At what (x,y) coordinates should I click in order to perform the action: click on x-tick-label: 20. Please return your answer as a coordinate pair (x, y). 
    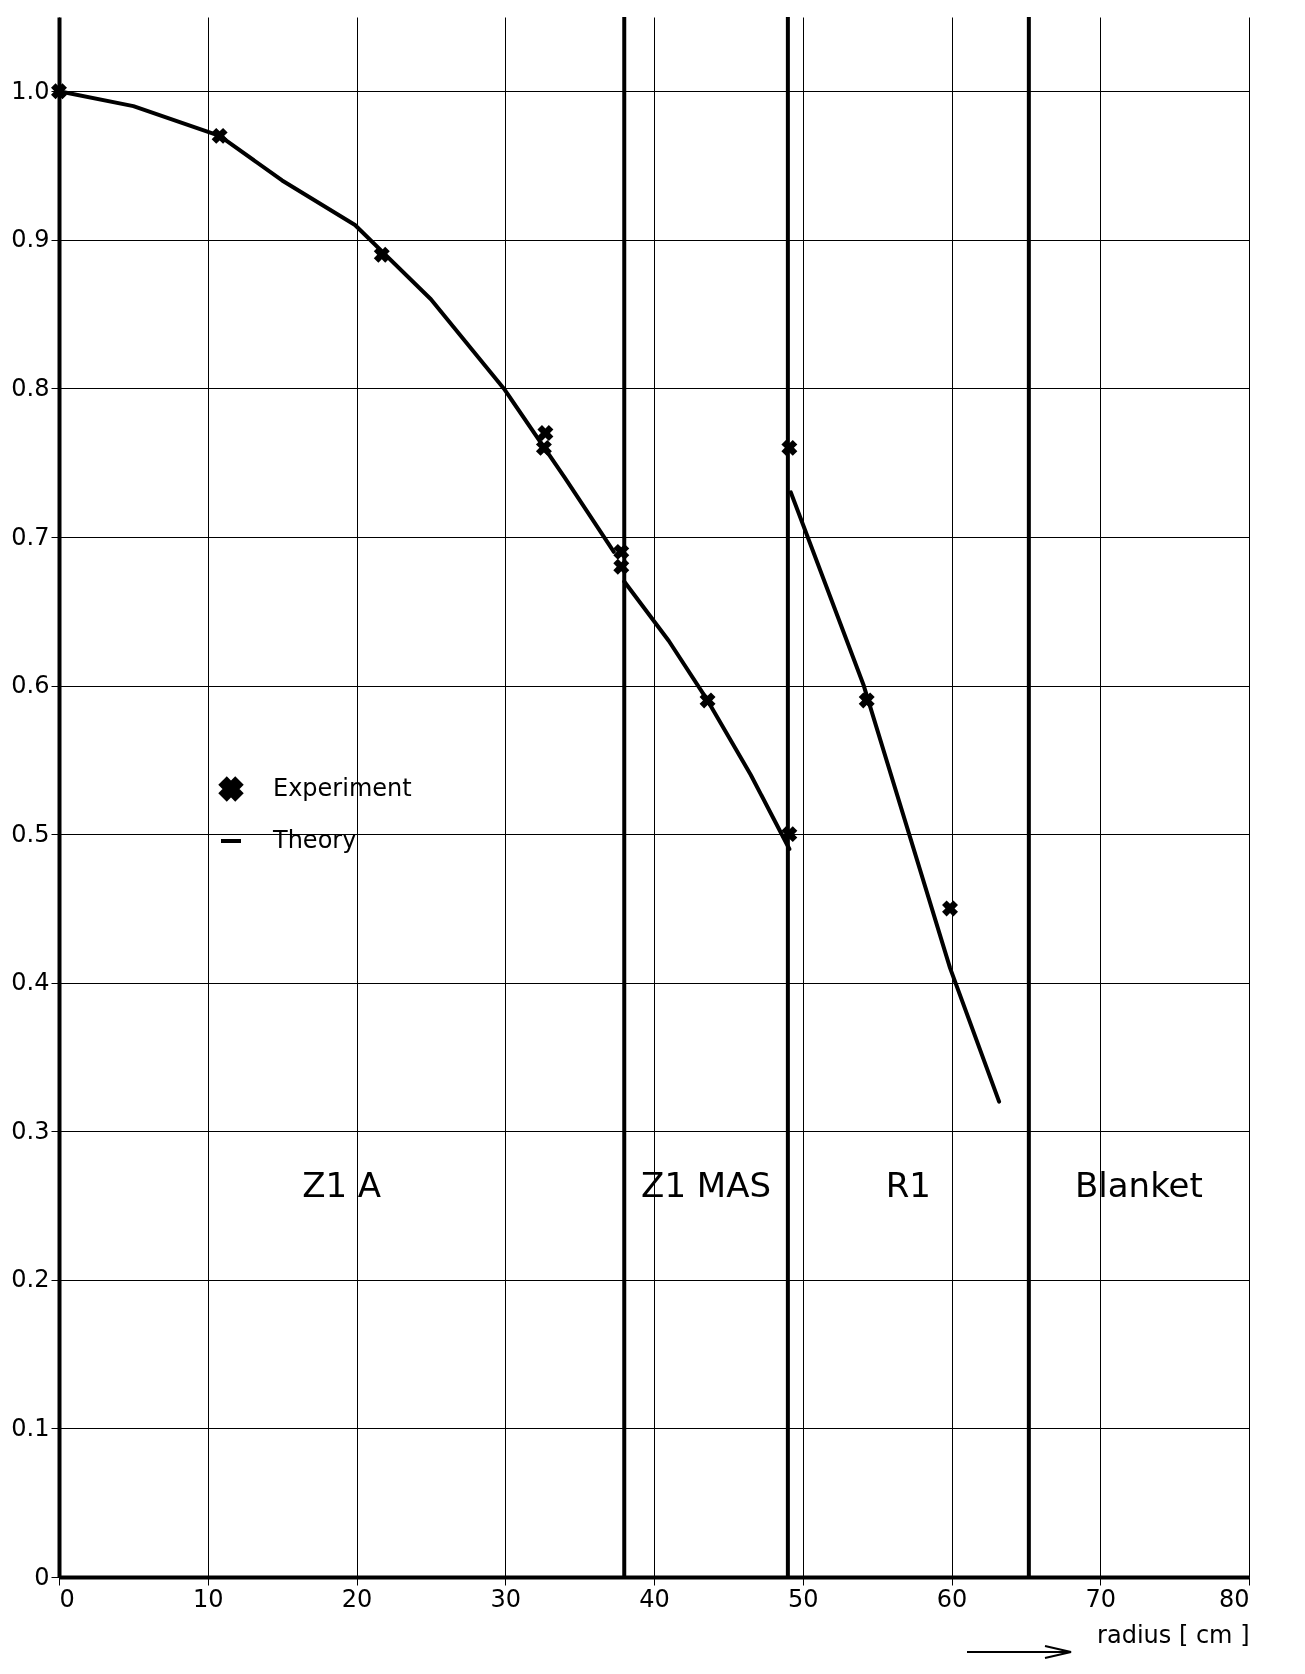
    Looking at the image, I should click on (357, 1598).